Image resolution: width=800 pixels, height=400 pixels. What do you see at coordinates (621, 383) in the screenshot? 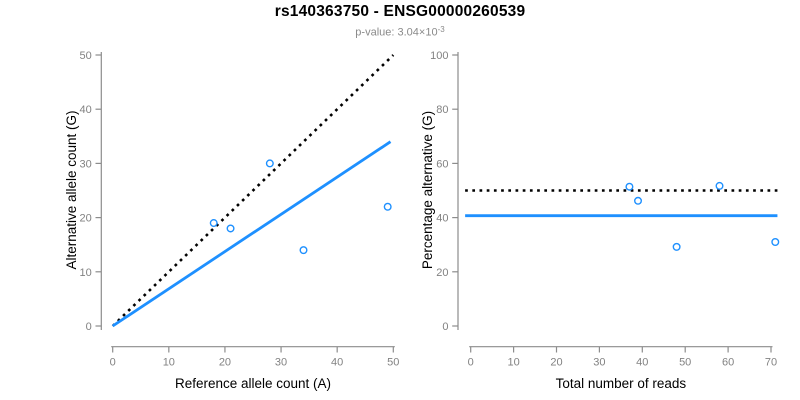
I see `x-axis-title: Total number of reads` at bounding box center [621, 383].